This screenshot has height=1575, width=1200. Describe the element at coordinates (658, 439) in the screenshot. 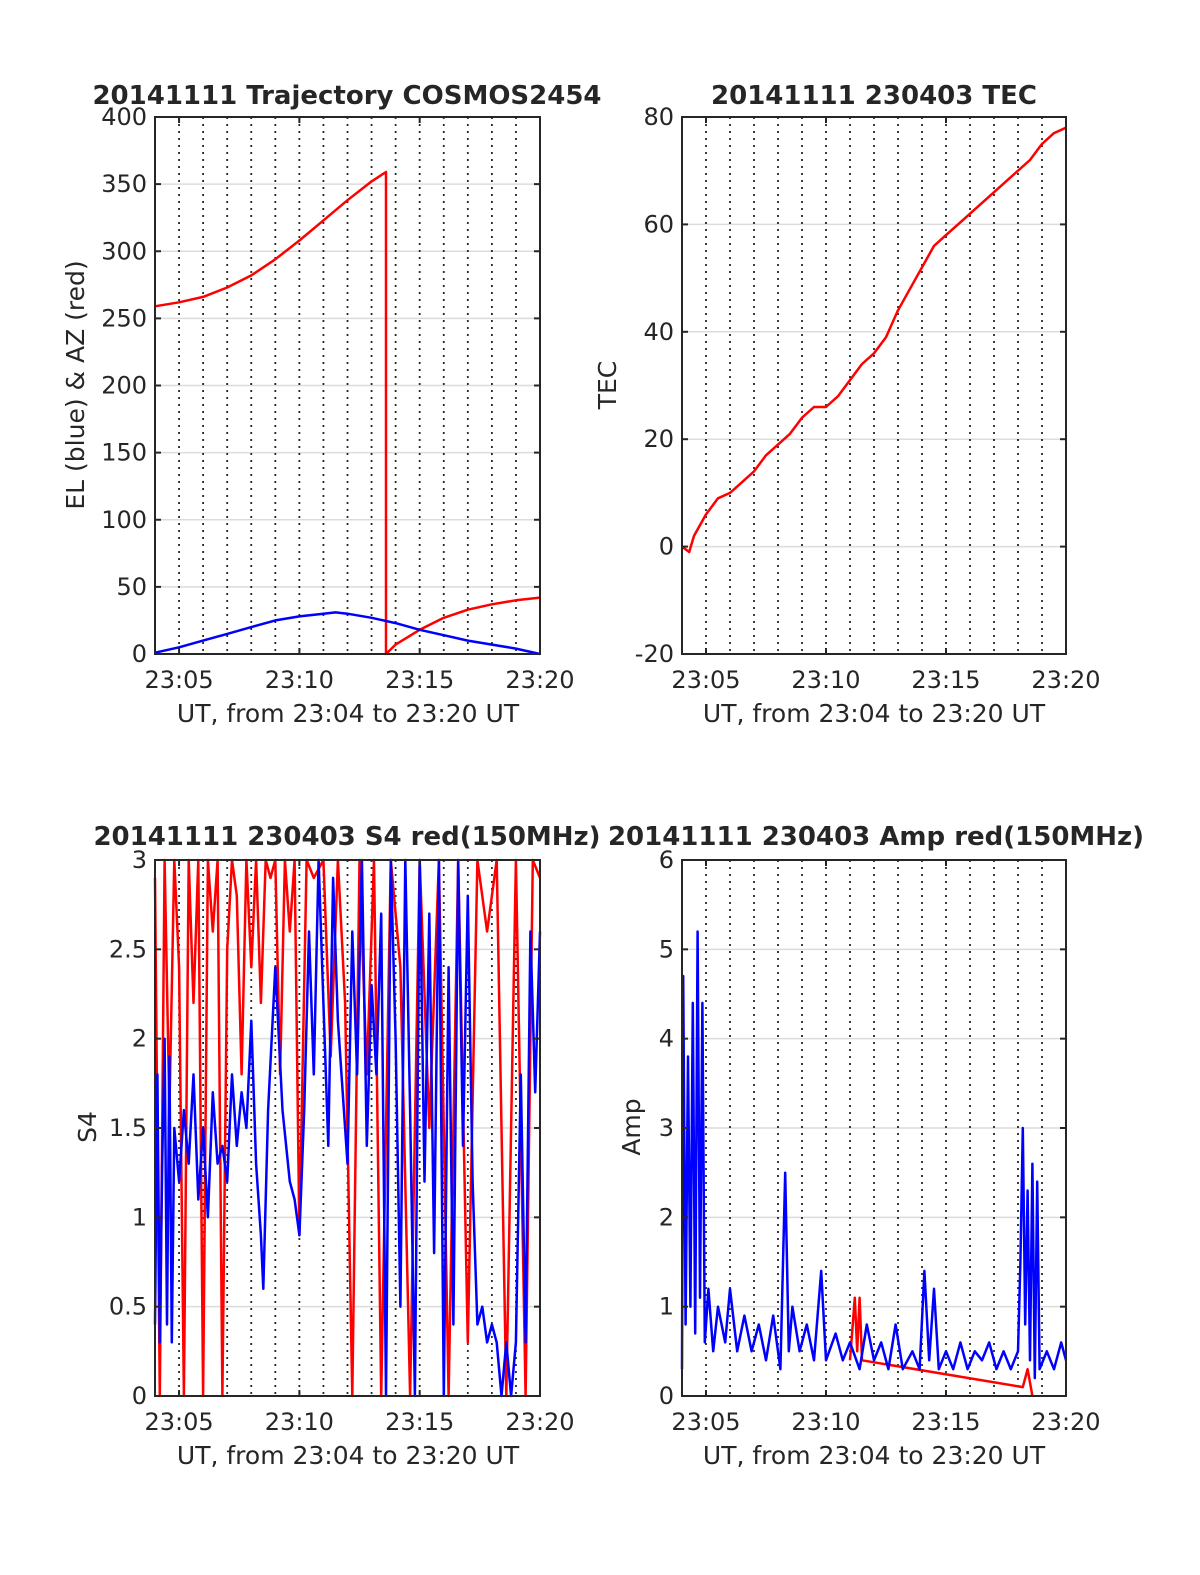

I see `tec-y-tick-label-2: 20` at that location.